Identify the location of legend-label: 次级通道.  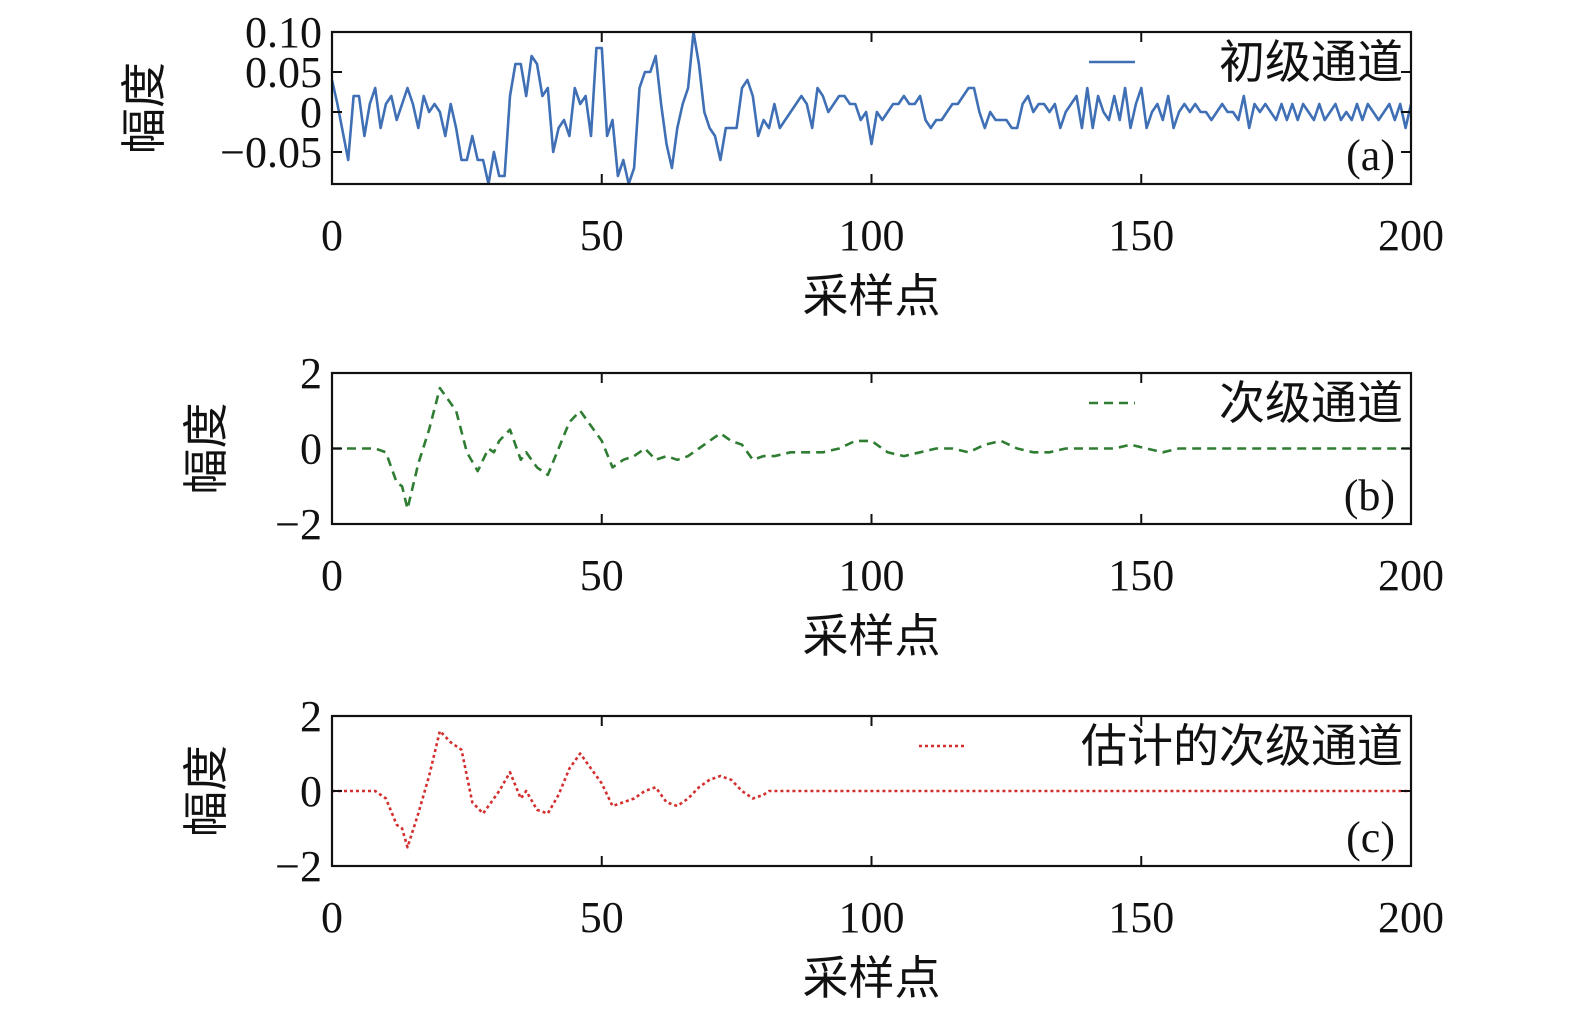
(1311, 403).